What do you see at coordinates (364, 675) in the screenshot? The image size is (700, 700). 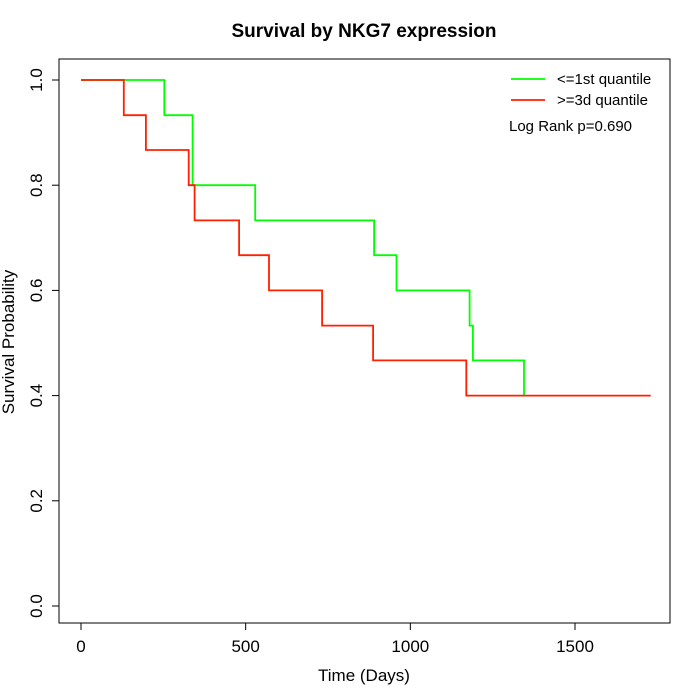 I see `x-axis-label: Time (Days)` at bounding box center [364, 675].